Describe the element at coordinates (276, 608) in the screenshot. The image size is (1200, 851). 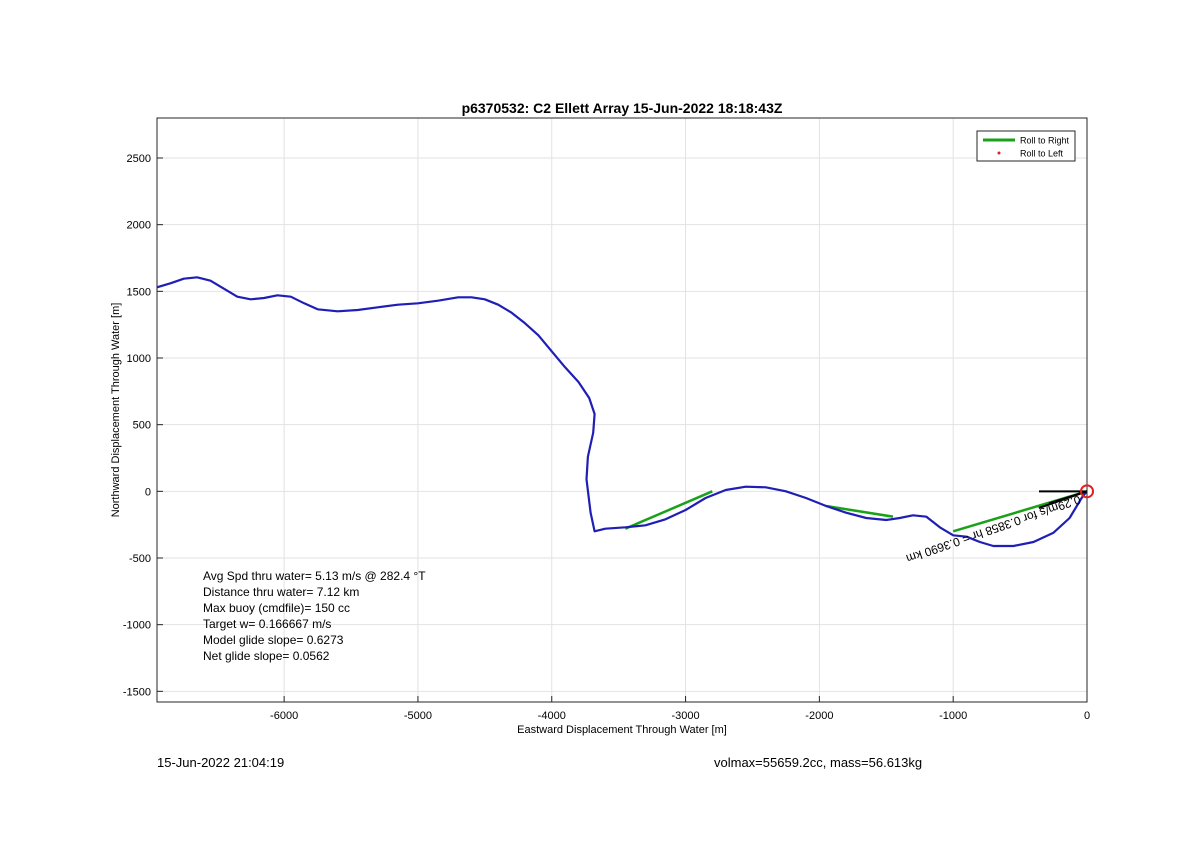
I see `stats-annotation: Max buoy (cmdfile)= 150 cc` at that location.